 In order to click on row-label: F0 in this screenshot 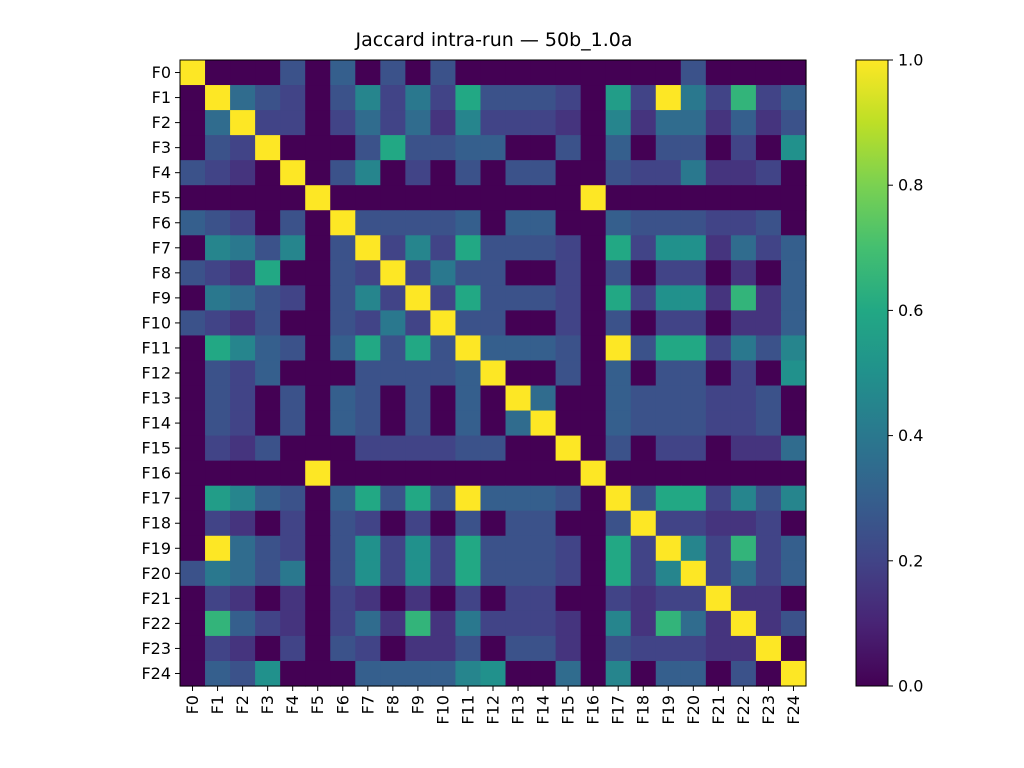, I will do `click(161, 72)`.